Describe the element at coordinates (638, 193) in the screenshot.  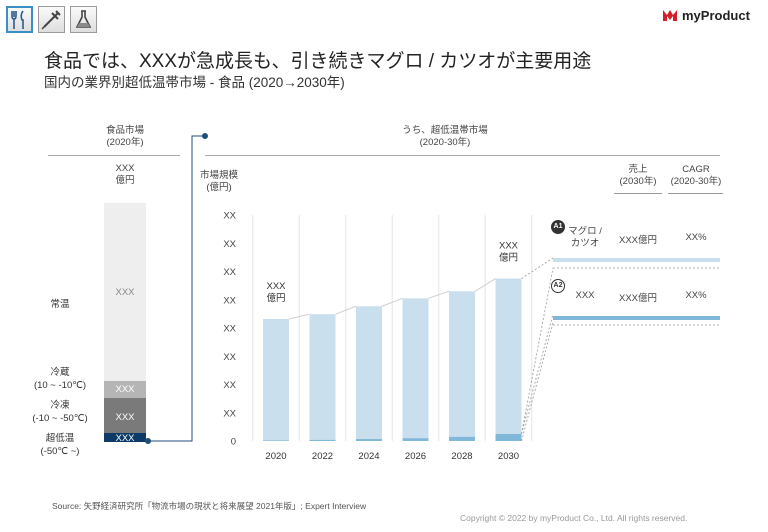
I see `sales-header-underline` at that location.